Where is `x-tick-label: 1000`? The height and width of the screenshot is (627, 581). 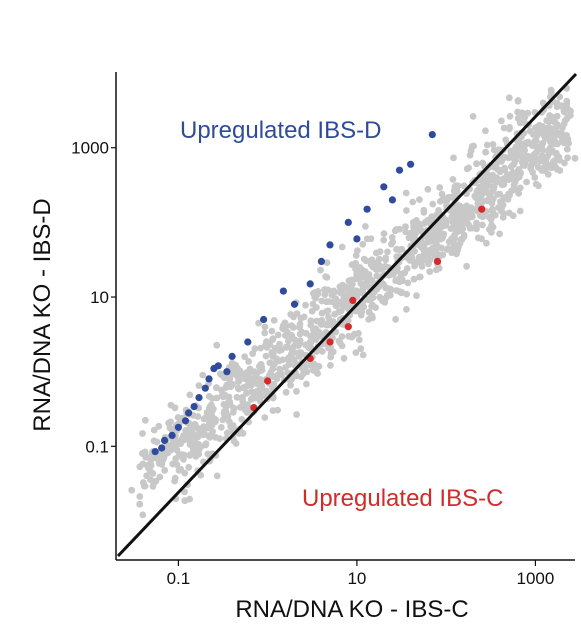 x-tick-label: 1000 is located at coordinates (535, 578).